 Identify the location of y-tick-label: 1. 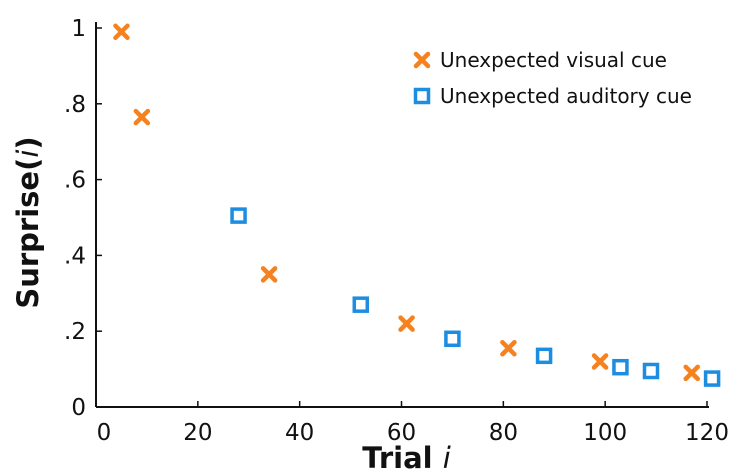
(78, 29).